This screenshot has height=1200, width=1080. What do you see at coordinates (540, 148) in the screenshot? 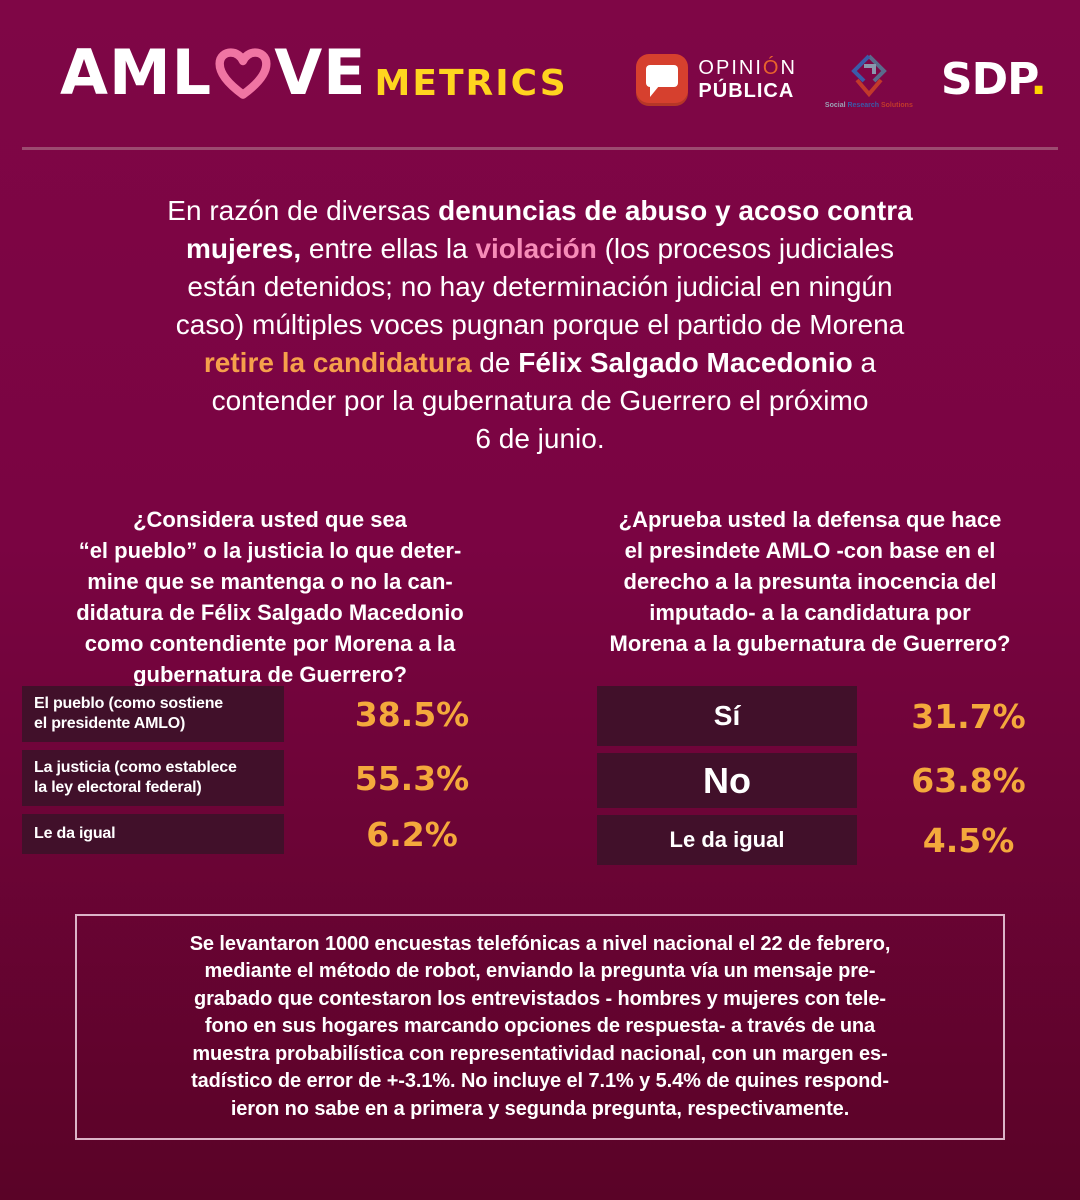
I see `header-divider` at bounding box center [540, 148].